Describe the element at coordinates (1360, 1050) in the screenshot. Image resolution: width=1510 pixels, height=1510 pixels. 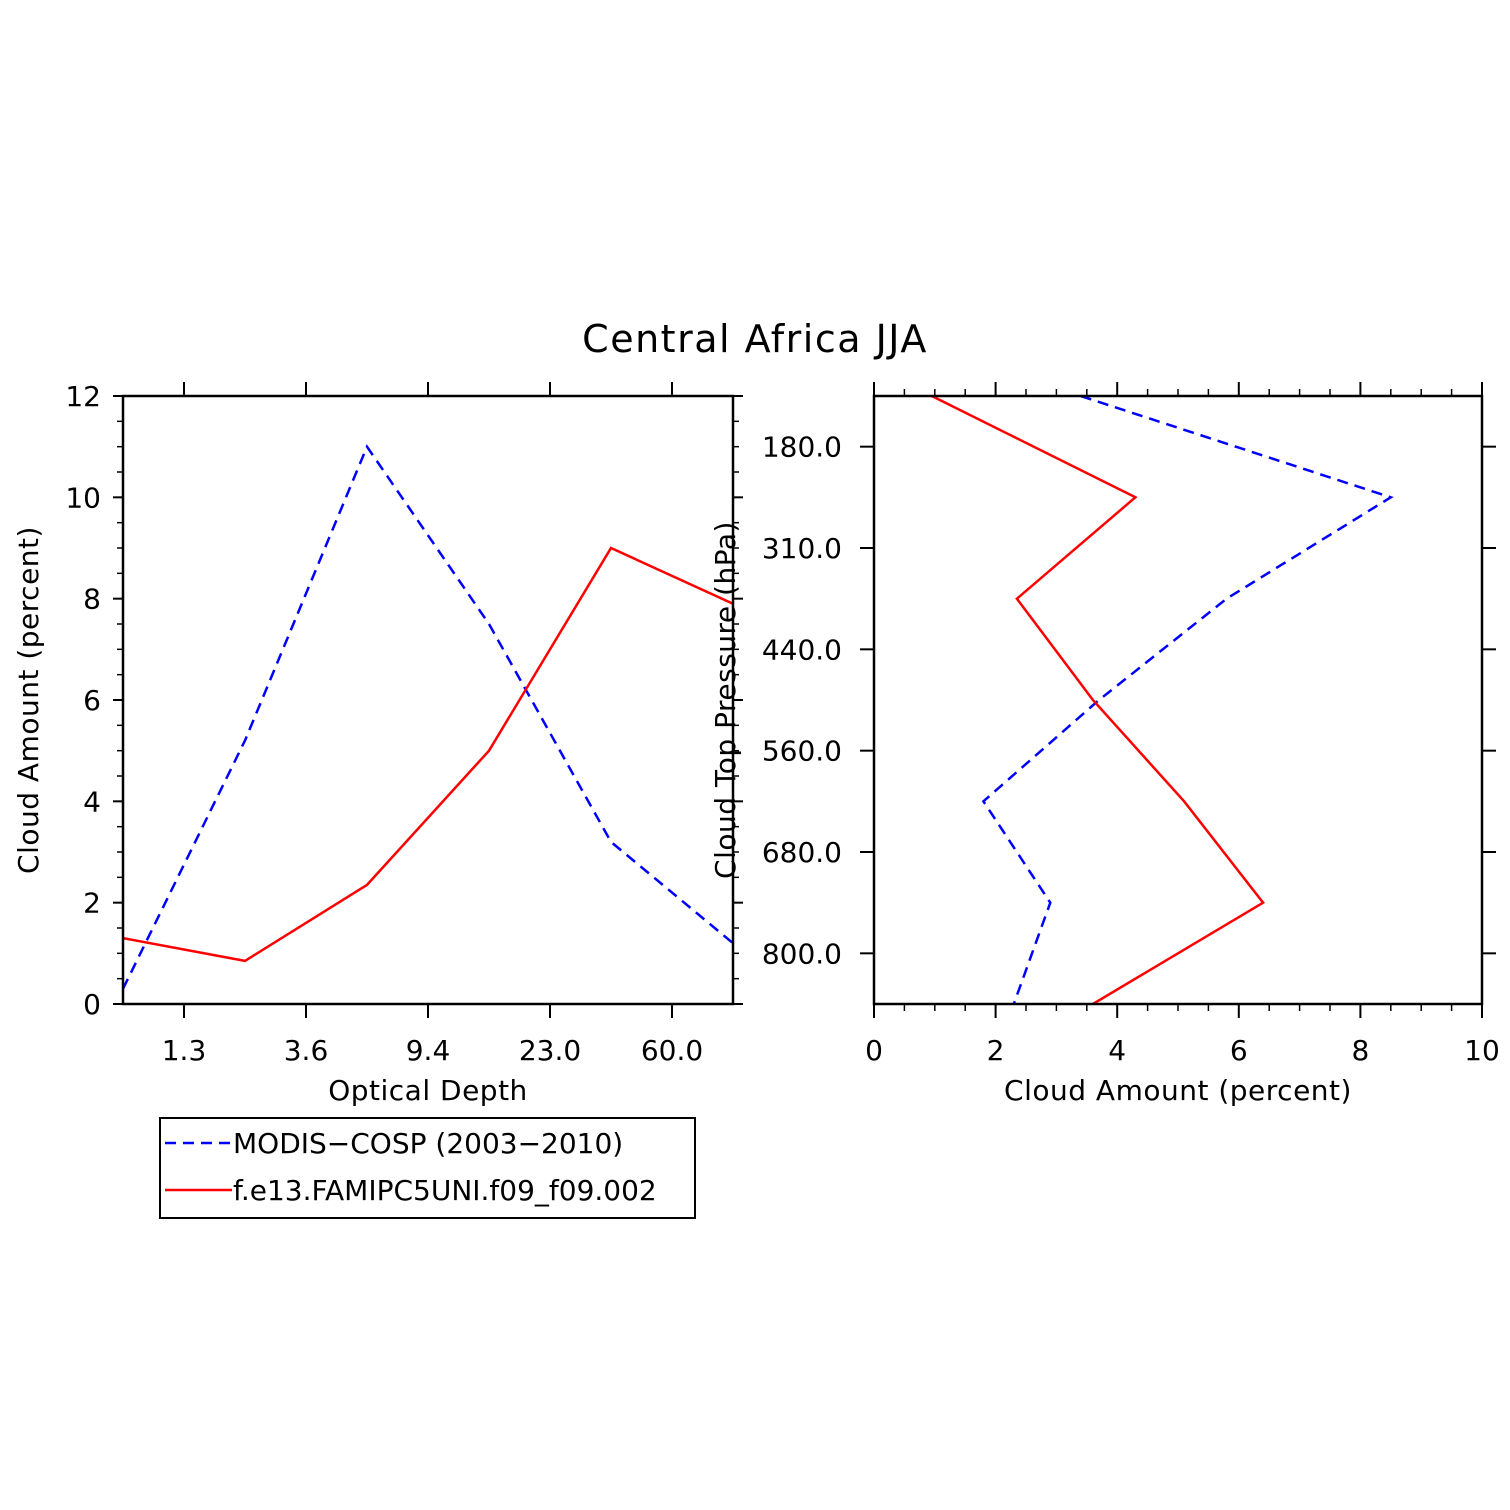
I see `right-x-tick-label: 8` at that location.